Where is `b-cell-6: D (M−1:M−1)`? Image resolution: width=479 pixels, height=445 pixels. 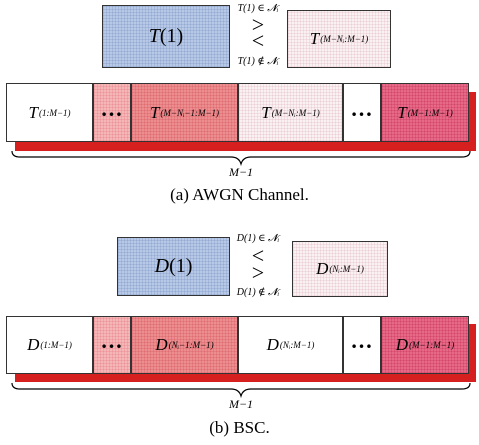 b-cell-6: D (M−1:M−1) is located at coordinates (425, 345).